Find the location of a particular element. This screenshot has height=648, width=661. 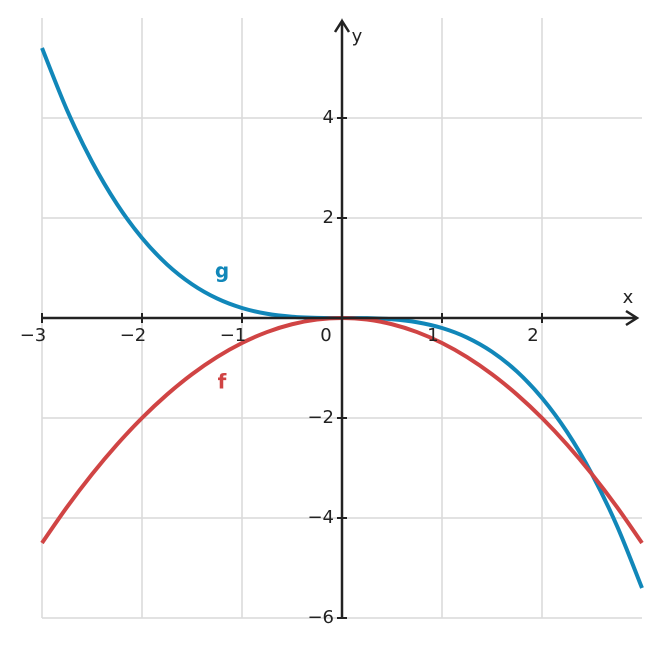

x-tick-label: 2 is located at coordinates (532, 335).